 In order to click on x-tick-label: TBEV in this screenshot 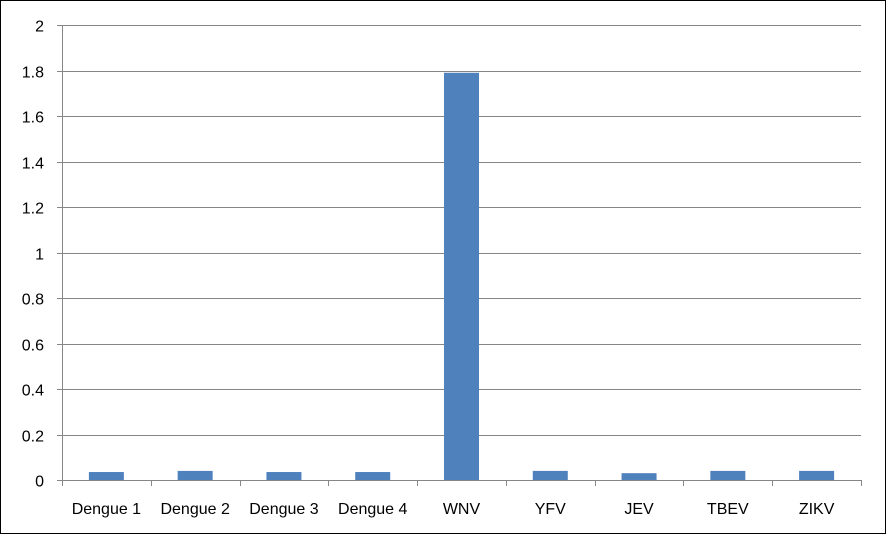, I will do `click(728, 509)`.